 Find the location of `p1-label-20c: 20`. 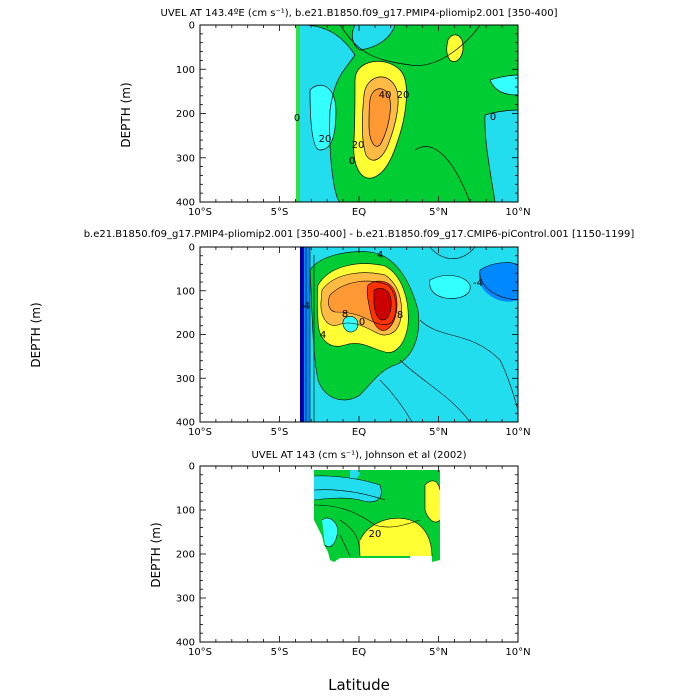

p1-label-20c: 20 is located at coordinates (358, 145).